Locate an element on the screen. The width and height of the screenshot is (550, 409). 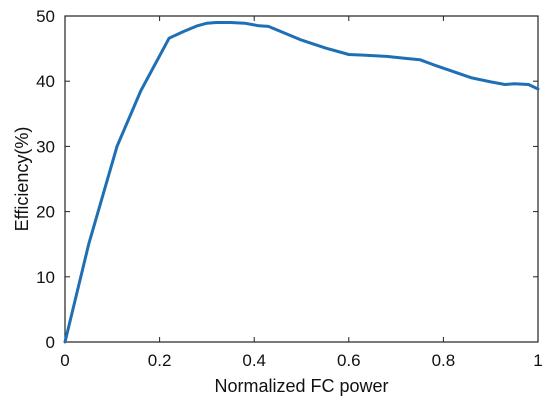
x-tick-label: 0.8 is located at coordinates (444, 360).